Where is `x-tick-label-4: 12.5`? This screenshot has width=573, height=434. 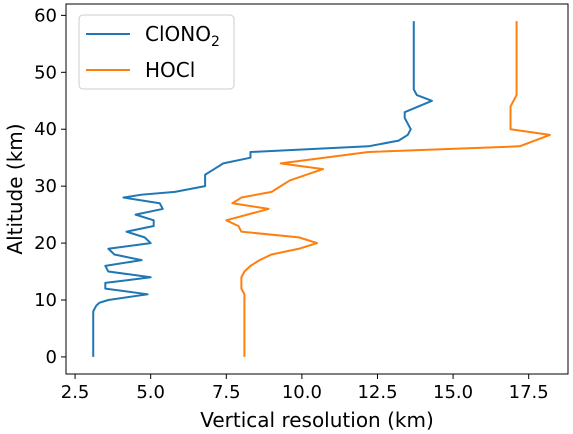
x-tick-label-4: 12.5 is located at coordinates (377, 392).